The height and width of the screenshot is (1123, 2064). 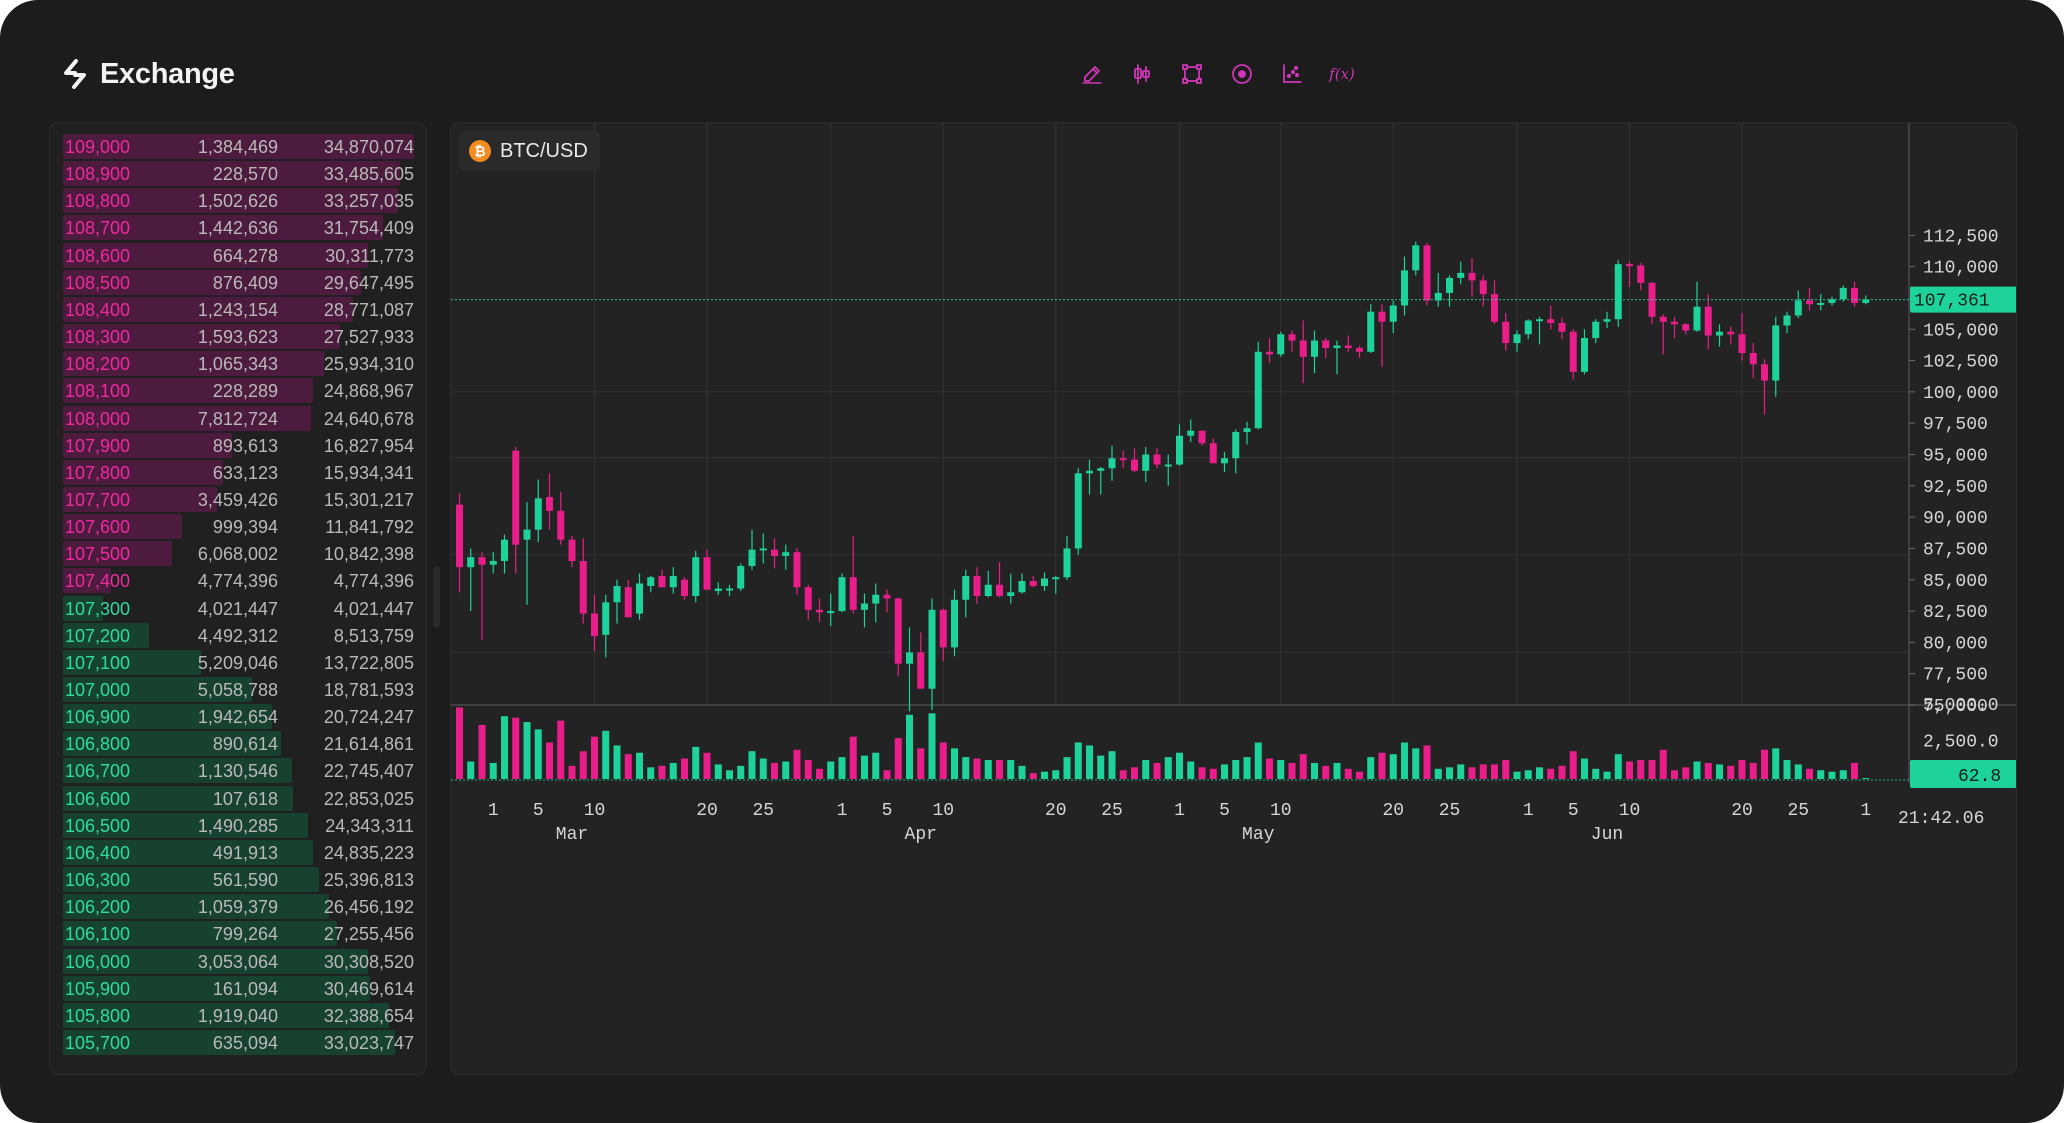 I want to click on bid-row: 106,600 107,618 22,853,025, so click(x=238, y=798).